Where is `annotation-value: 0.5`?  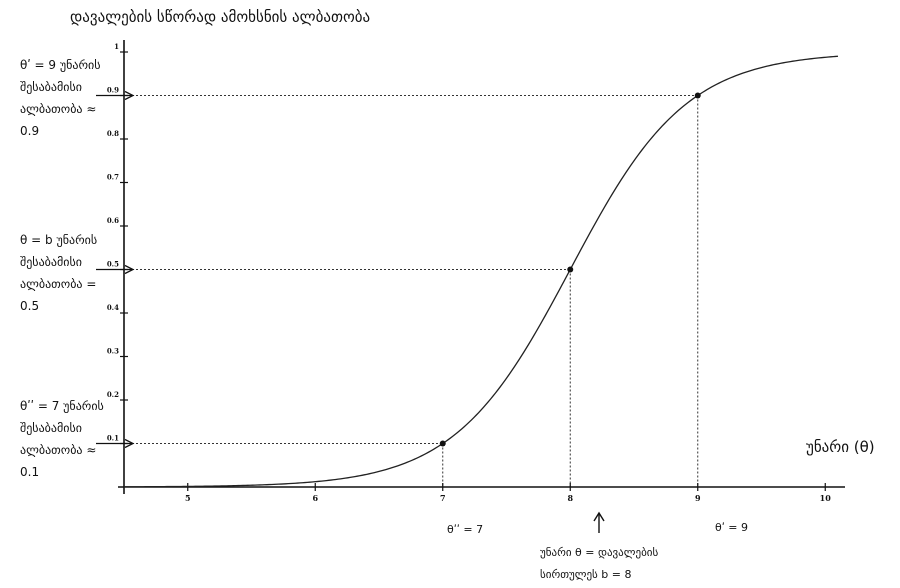
annotation-value: 0.5 is located at coordinates (30, 306).